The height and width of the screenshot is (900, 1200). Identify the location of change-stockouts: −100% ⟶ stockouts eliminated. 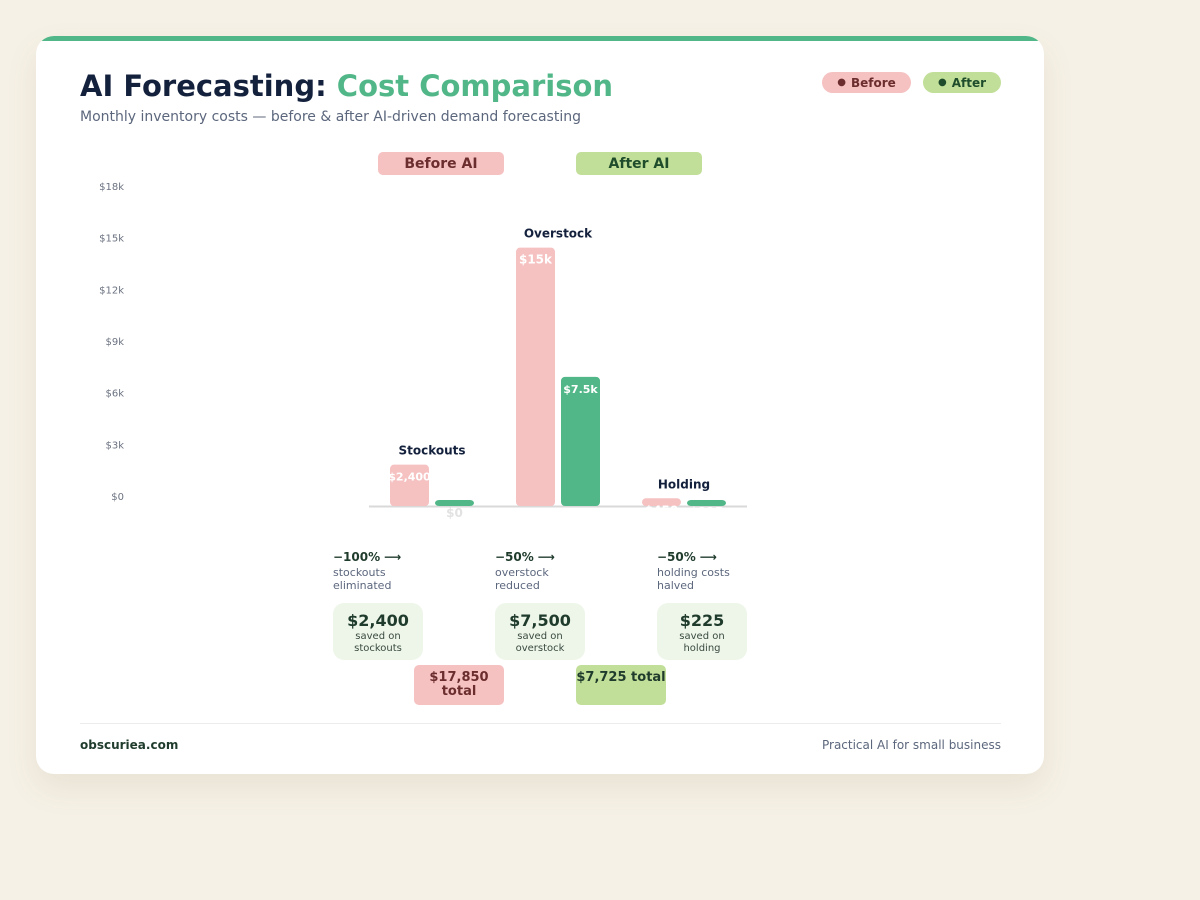
(388, 571).